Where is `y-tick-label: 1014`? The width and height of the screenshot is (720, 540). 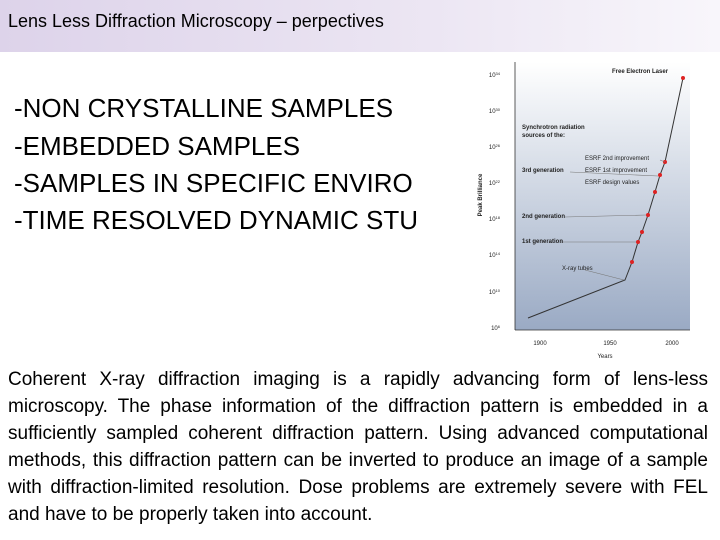
y-tick-label: 1014 is located at coordinates (495, 255).